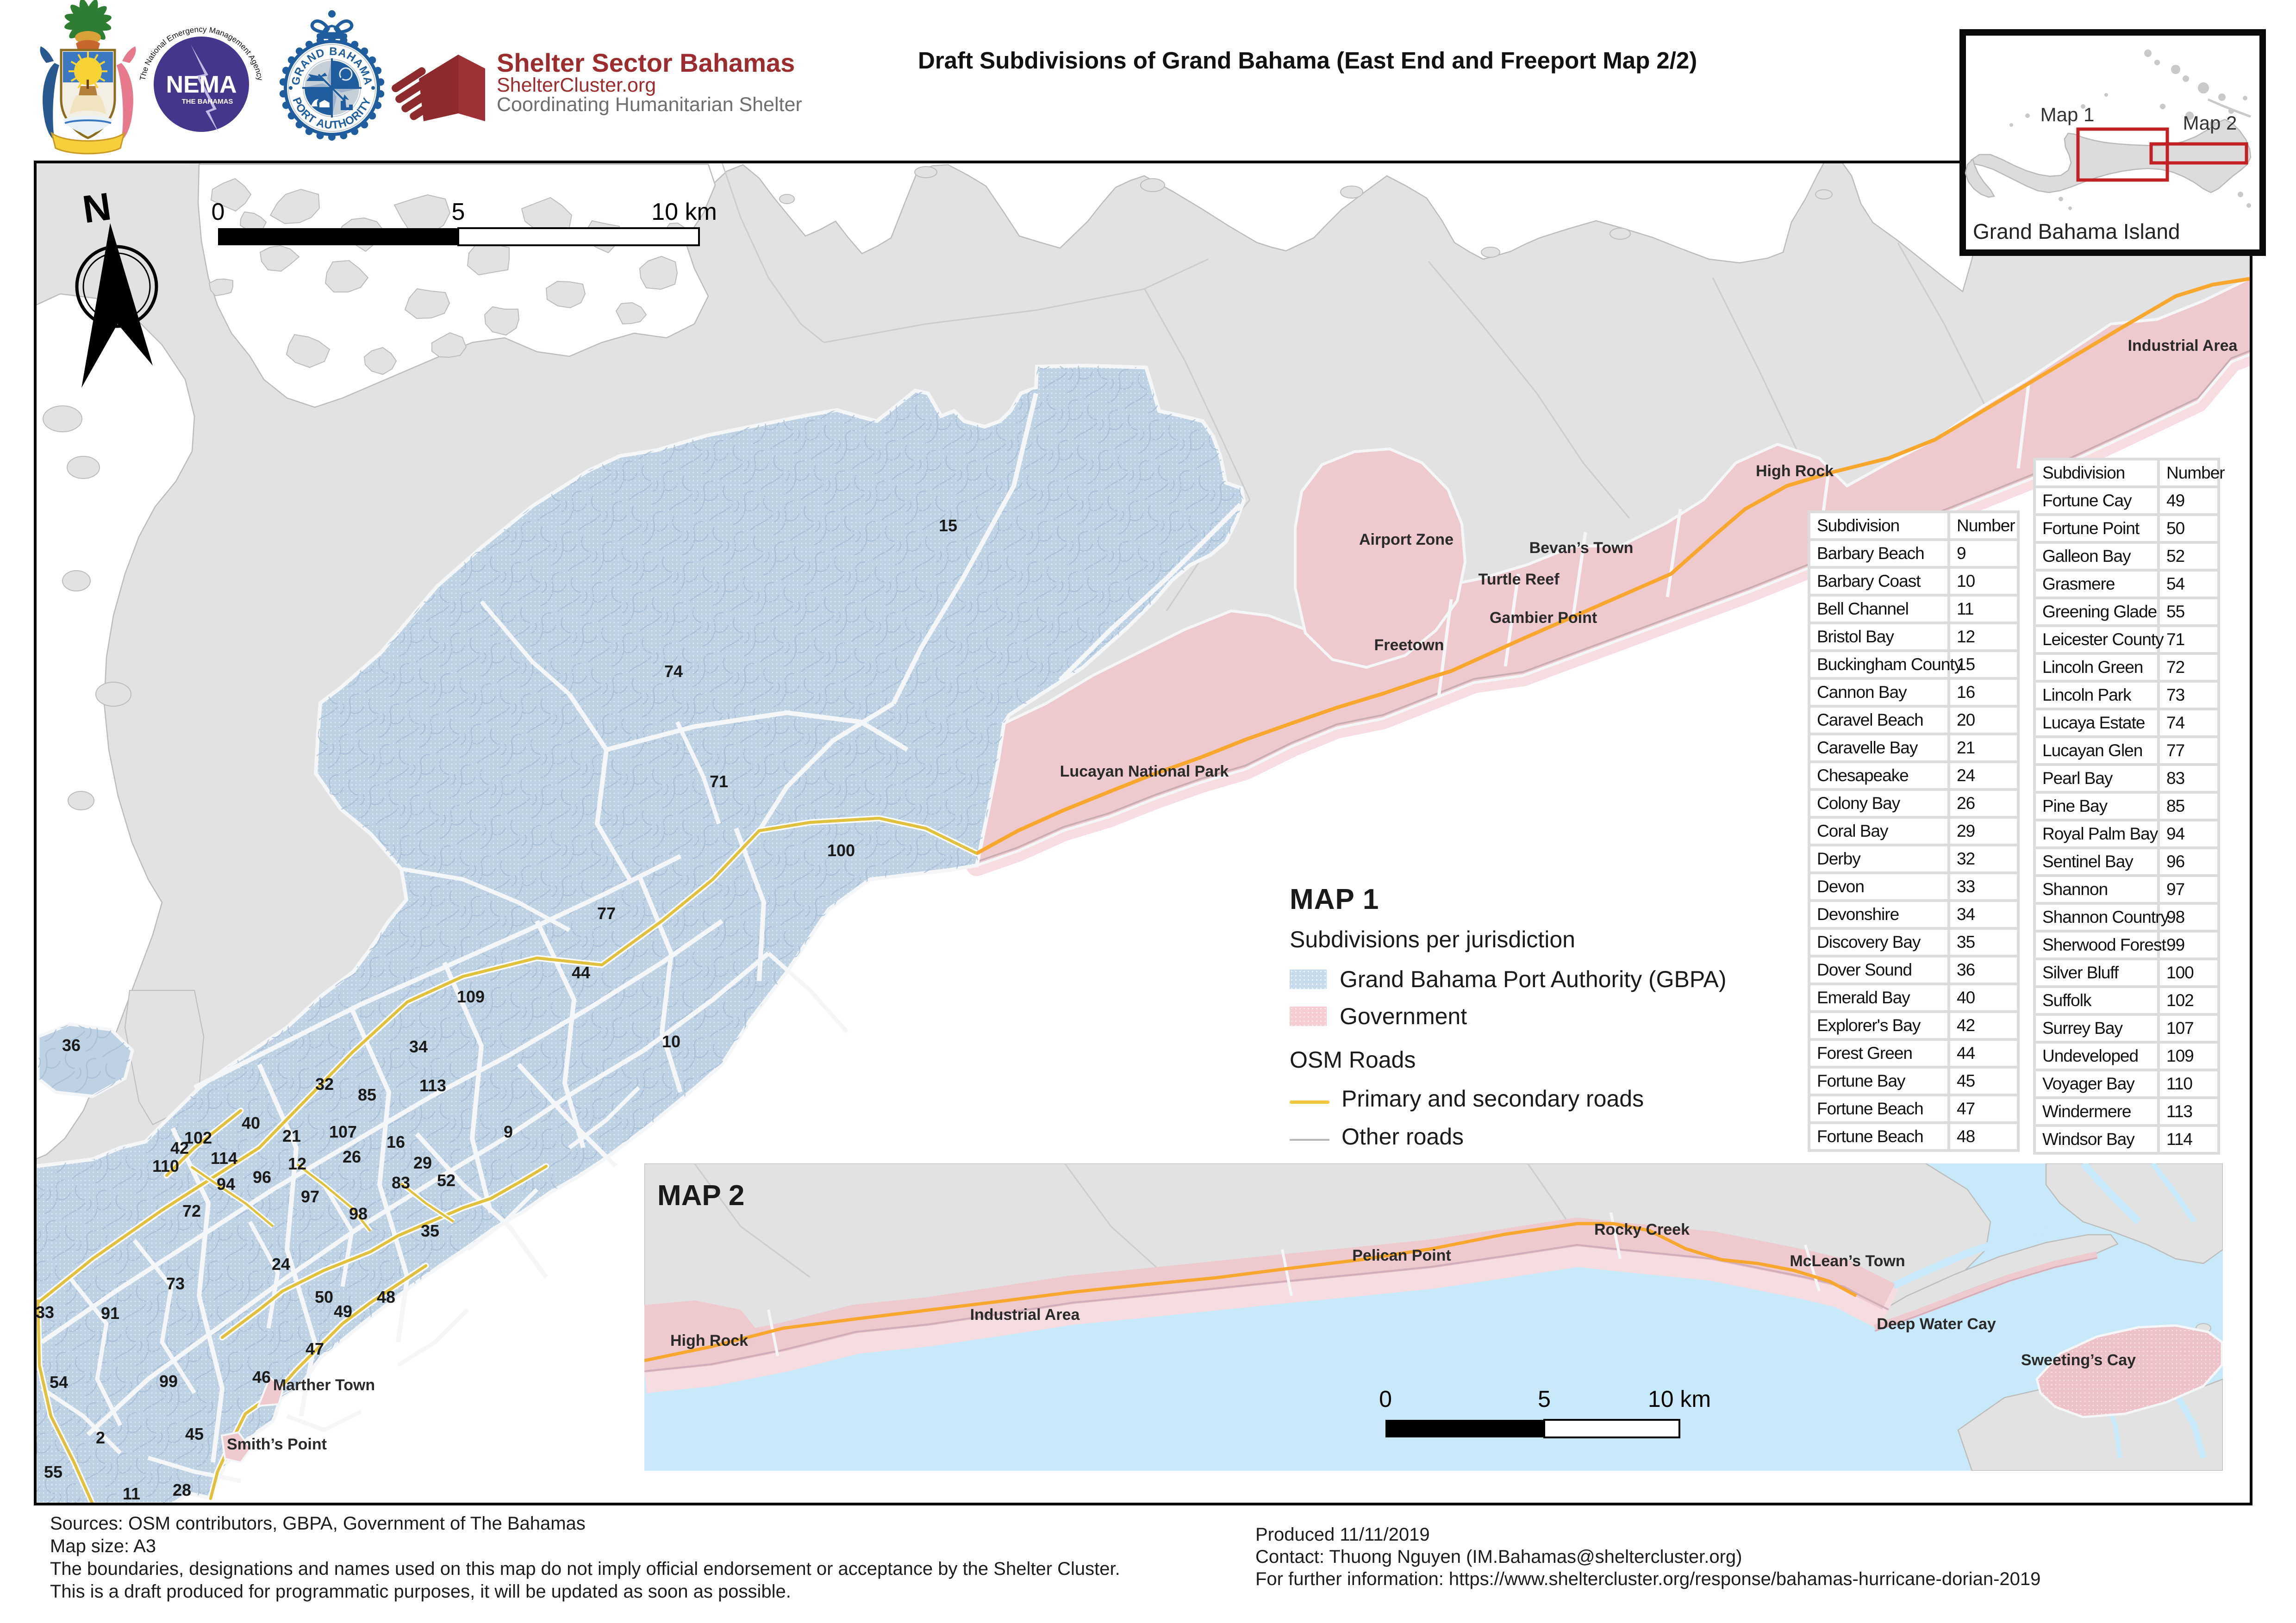  Describe the element at coordinates (576, 85) in the screenshot. I see `svg-text: ShelterCluster.org` at that location.